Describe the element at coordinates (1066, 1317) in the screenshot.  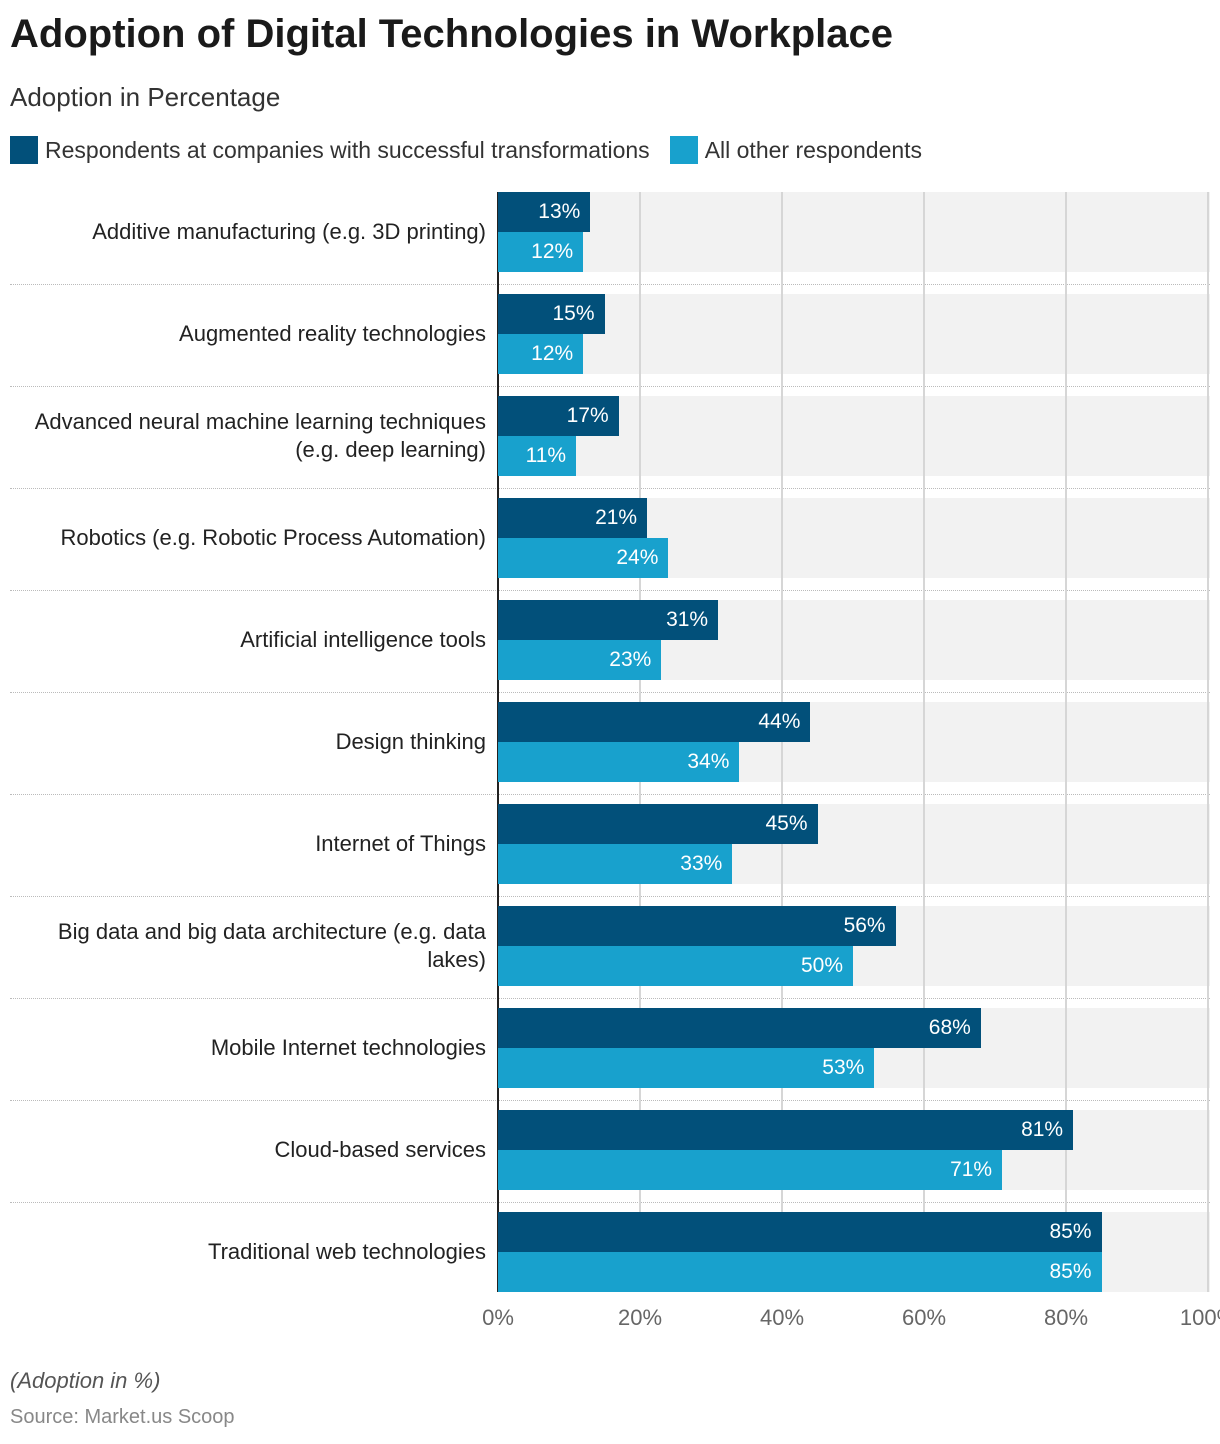
I see `x-tick-label: 80%` at that location.